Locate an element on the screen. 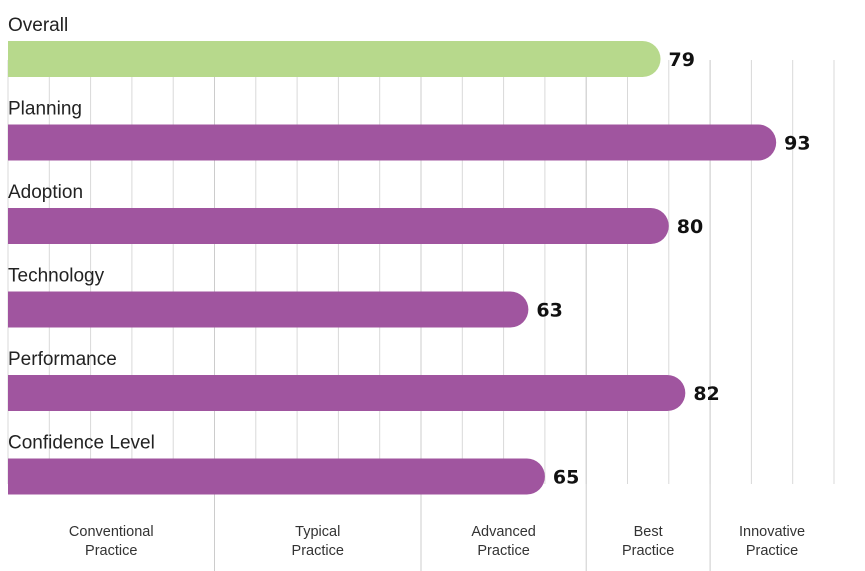 The image size is (865, 571). bar-planning is located at coordinates (392, 142).